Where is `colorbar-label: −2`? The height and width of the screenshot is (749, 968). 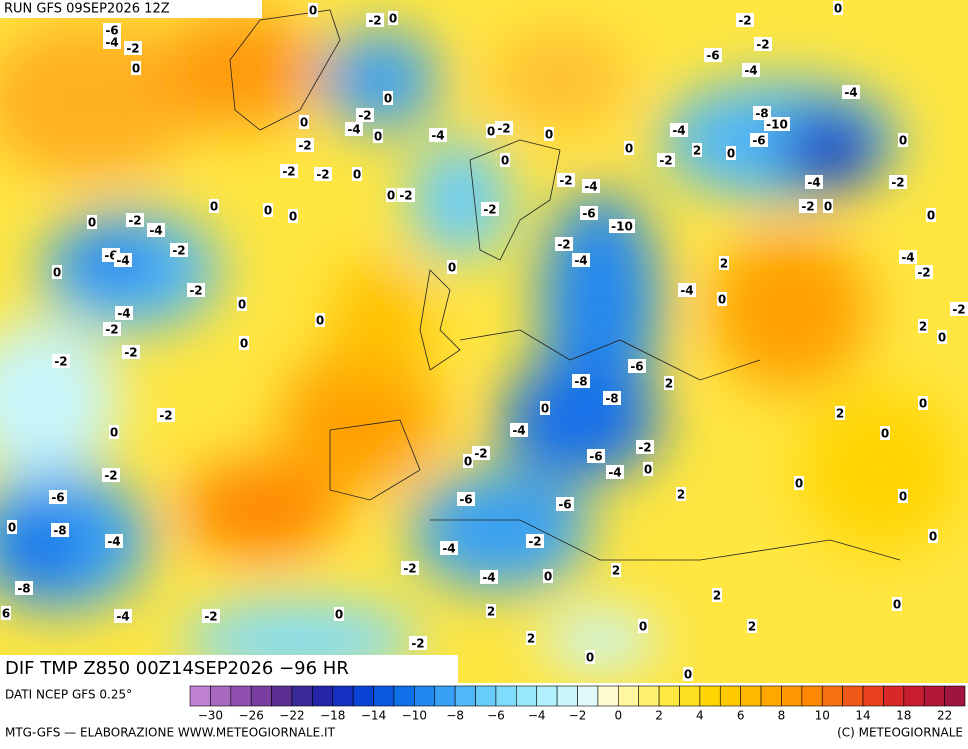 colorbar-label: −2 is located at coordinates (578, 716).